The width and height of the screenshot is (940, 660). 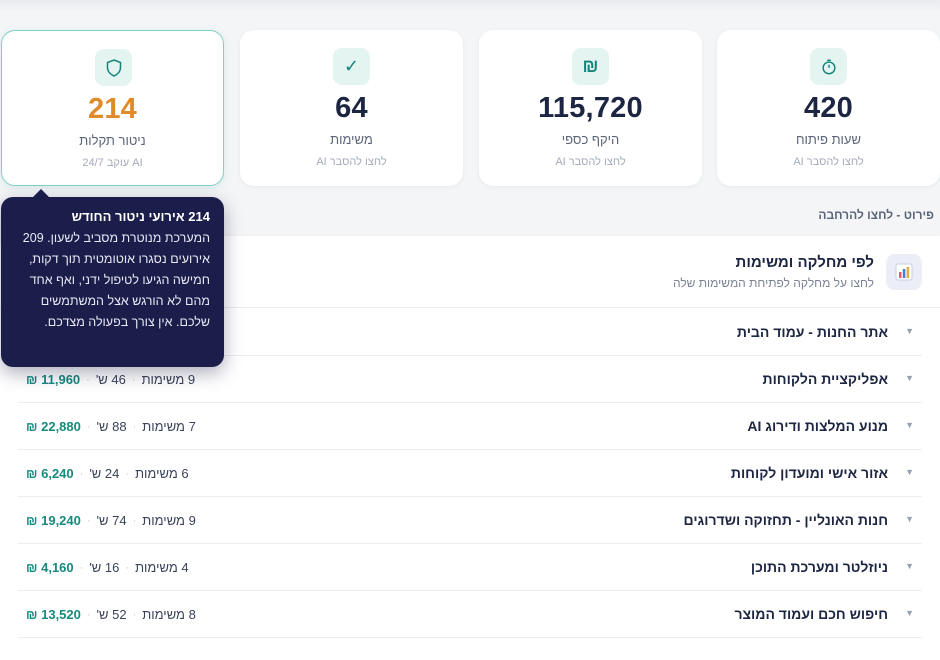 I want to click on department-amount: 22,880 ₪, so click(x=53, y=426).